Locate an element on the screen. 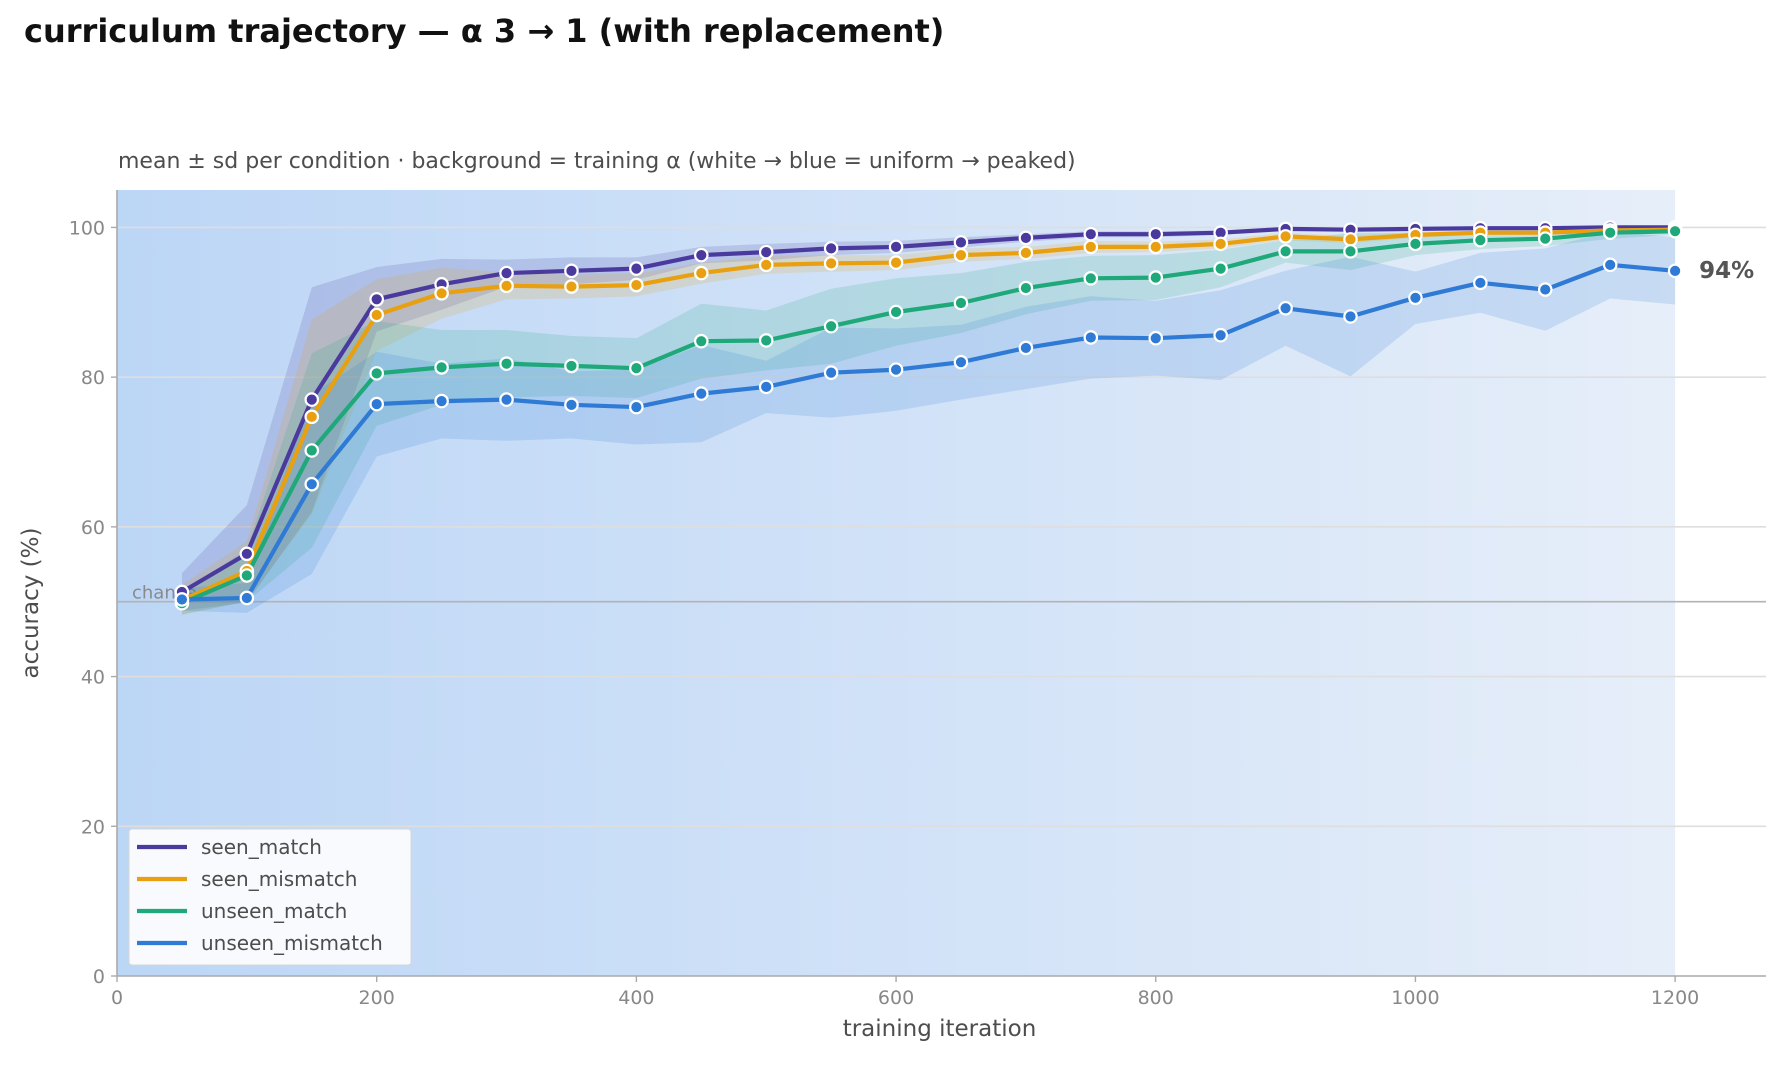  x-tick-label-800: 800 is located at coordinates (1156, 998).